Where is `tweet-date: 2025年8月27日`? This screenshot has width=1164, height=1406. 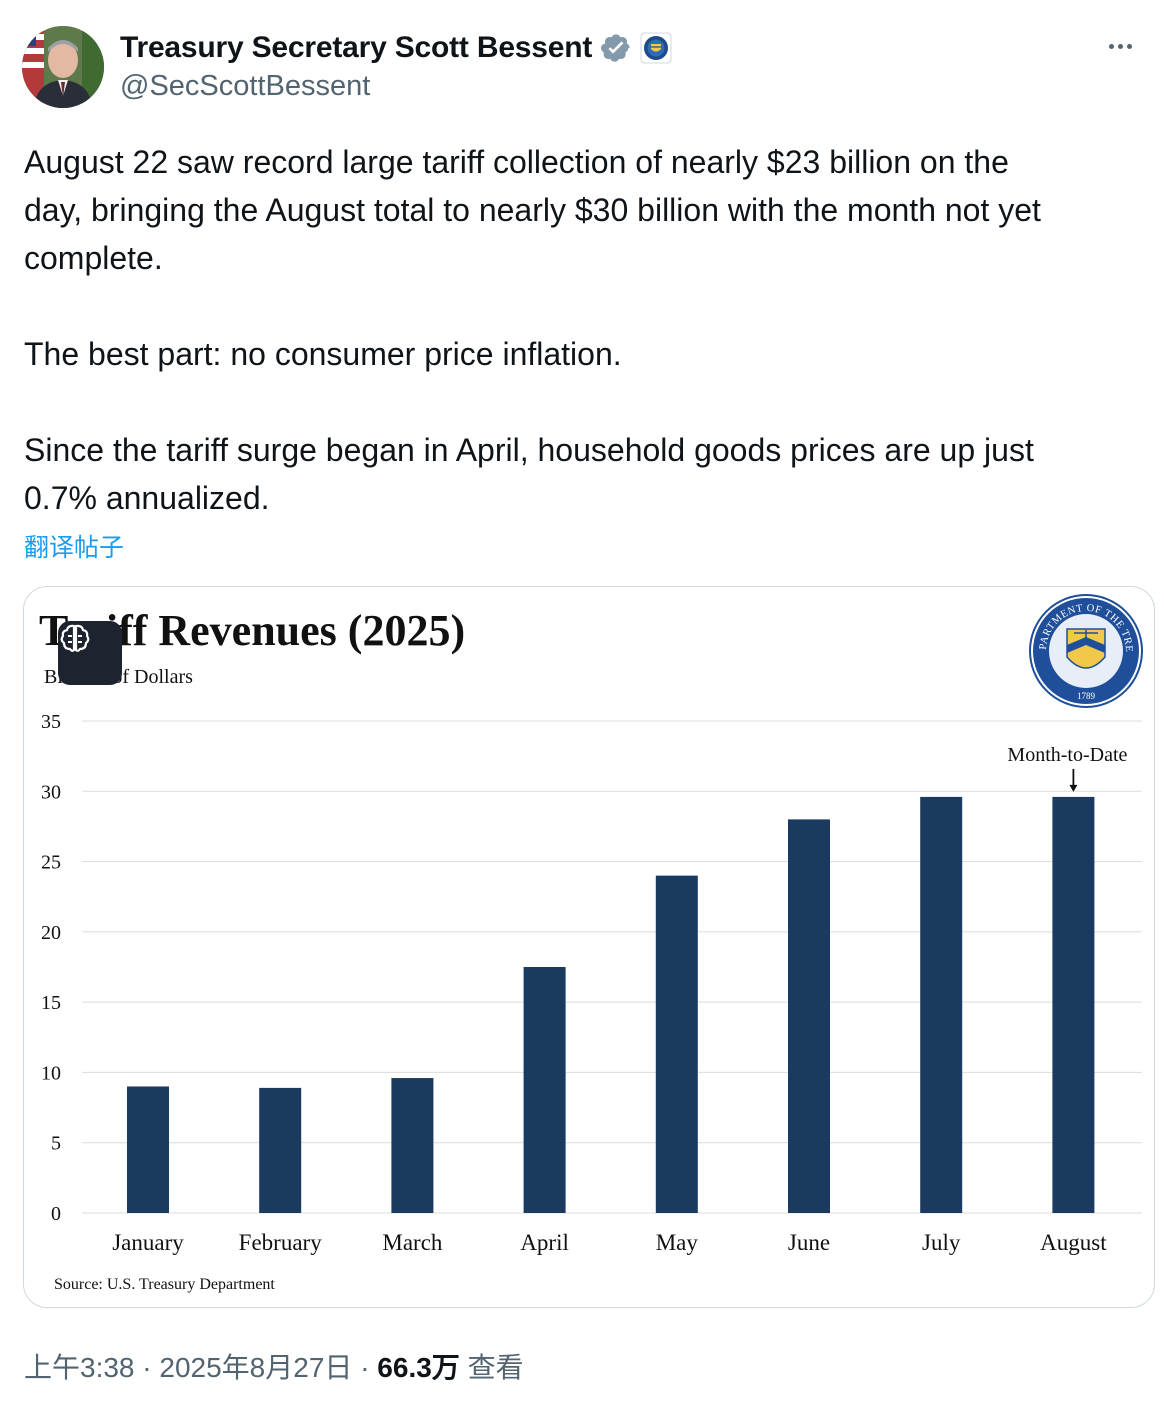
tweet-date: 2025年8月27日 is located at coordinates (256, 1367).